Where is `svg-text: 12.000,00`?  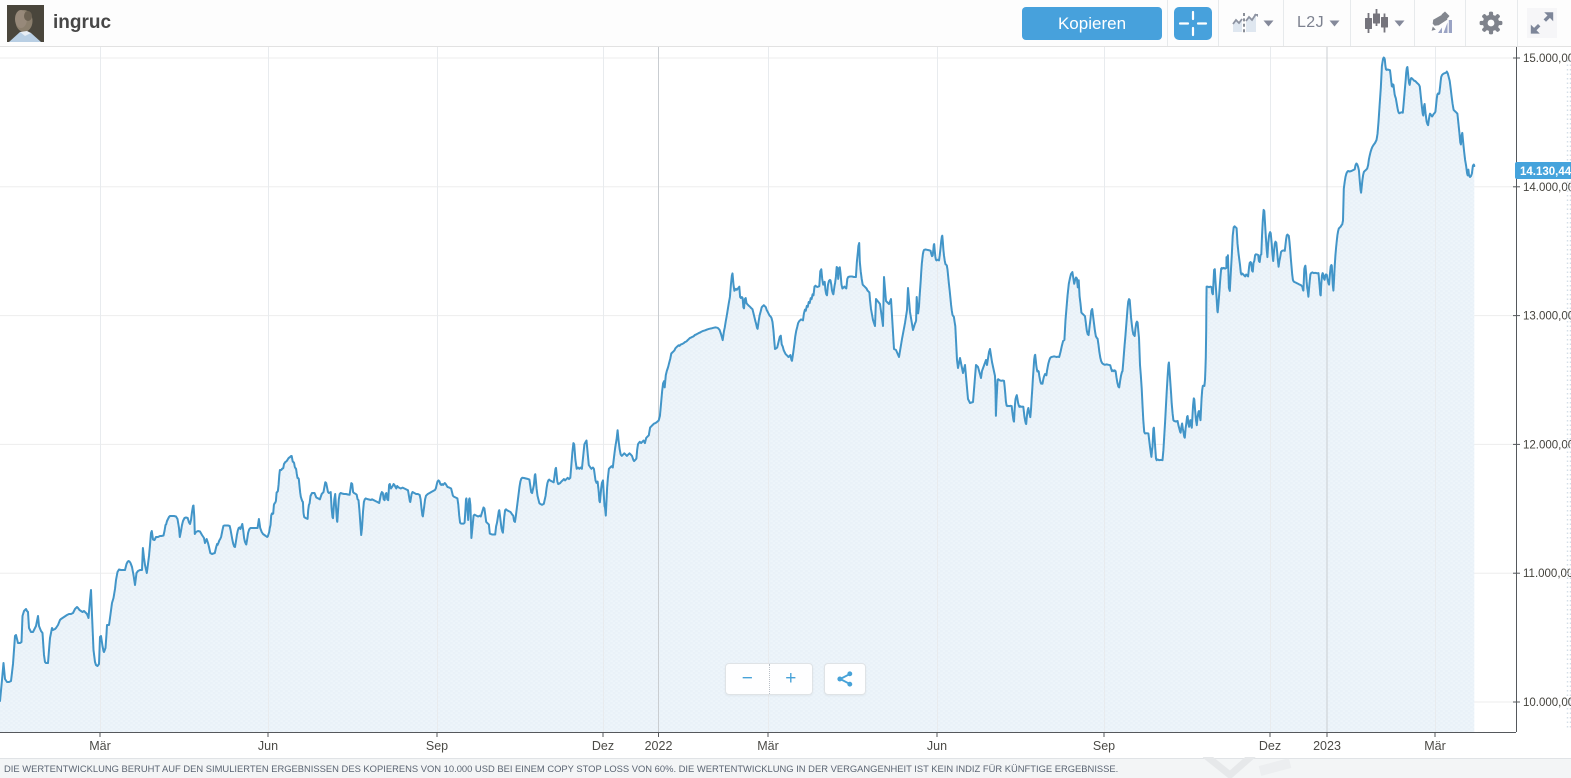 svg-text: 12.000,00 is located at coordinates (1547, 445).